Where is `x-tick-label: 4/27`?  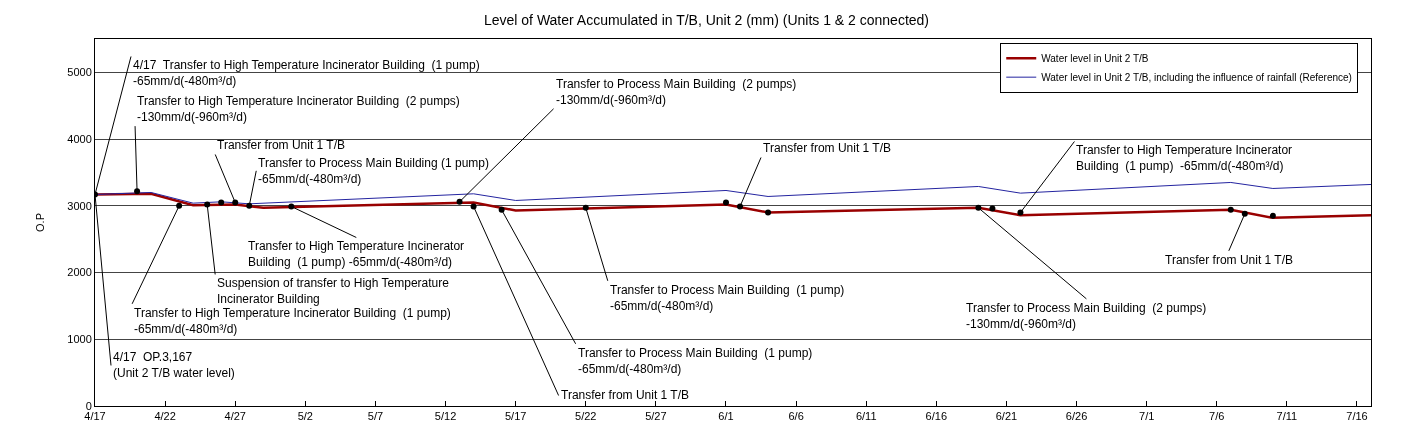 x-tick-label: 4/27 is located at coordinates (235, 416).